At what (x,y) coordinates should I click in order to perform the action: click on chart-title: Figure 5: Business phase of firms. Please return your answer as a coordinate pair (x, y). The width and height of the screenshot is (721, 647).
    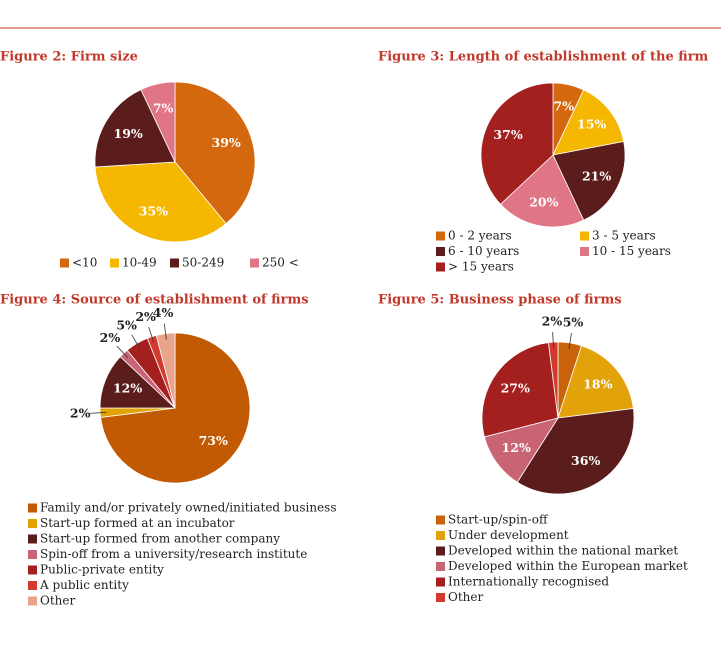
    Looking at the image, I should click on (500, 300).